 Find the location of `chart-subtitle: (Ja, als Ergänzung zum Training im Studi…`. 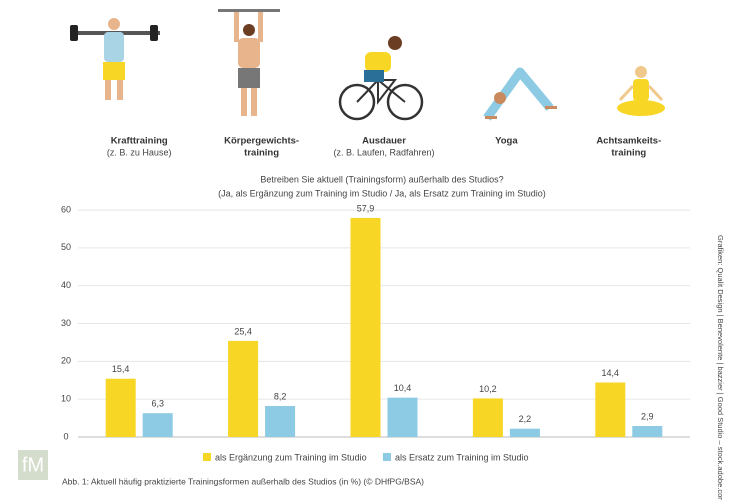

chart-subtitle: (Ja, als Ergänzung zum Training im Studi… is located at coordinates (382, 193).